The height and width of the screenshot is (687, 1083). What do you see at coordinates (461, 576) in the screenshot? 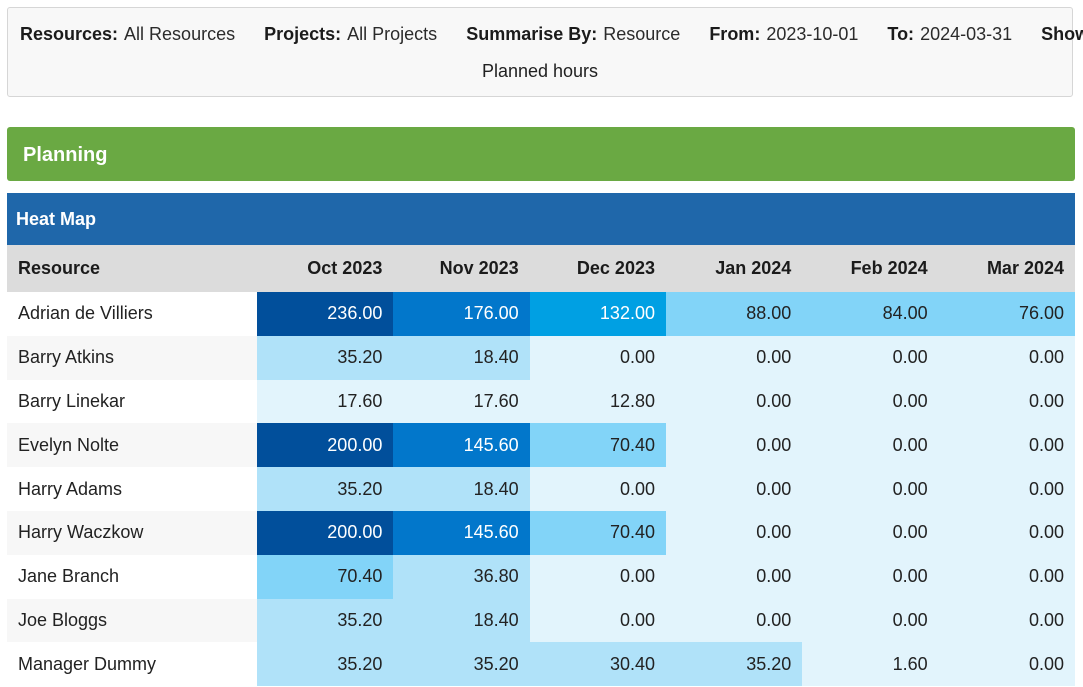
I see `heat-cell: 36.80` at bounding box center [461, 576].